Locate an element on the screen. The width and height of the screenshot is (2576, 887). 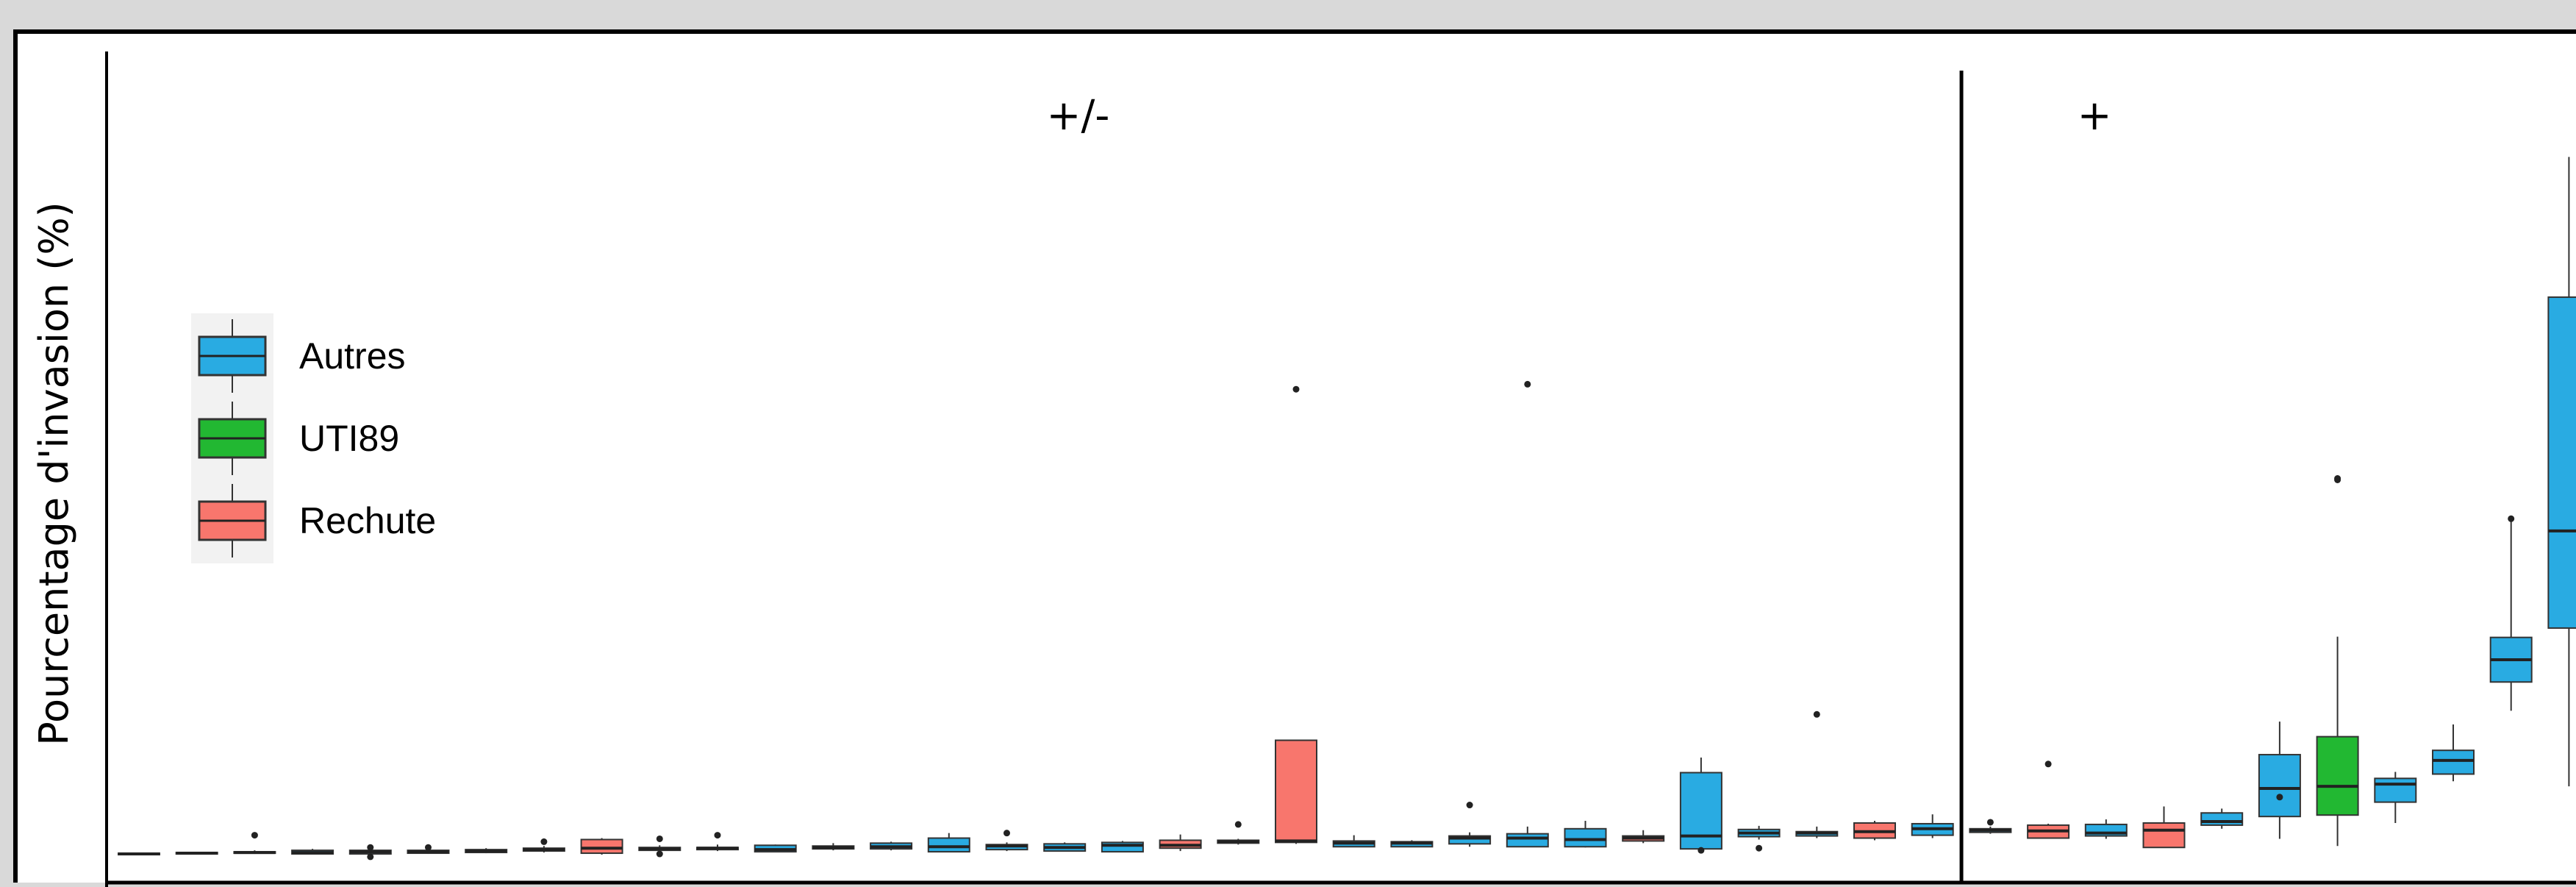
legend-label: UTI89 is located at coordinates (349, 438).